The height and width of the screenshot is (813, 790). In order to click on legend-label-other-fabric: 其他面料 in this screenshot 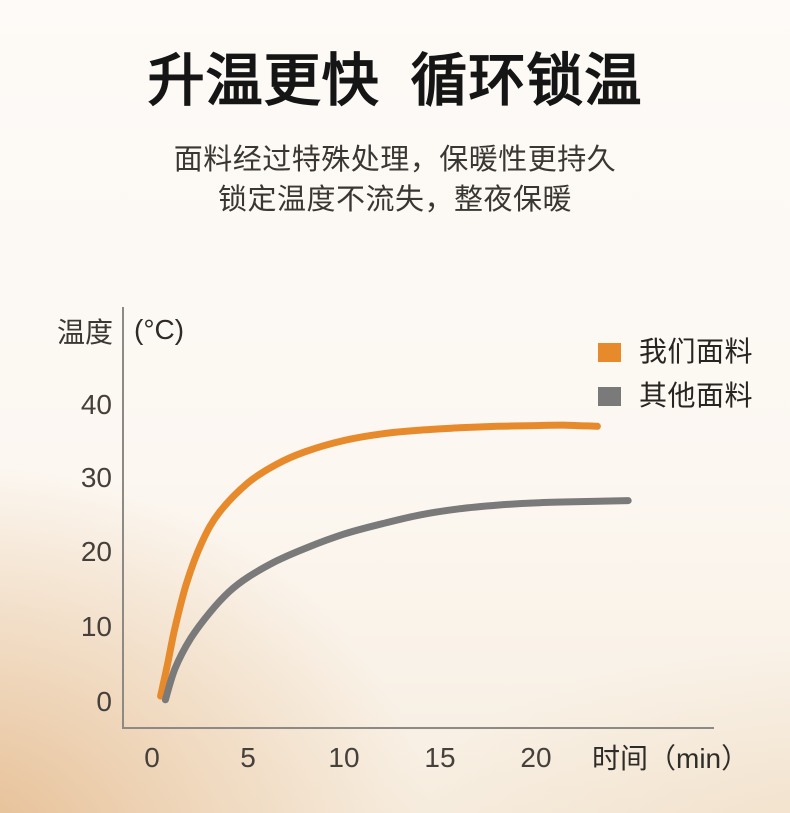, I will do `click(696, 395)`.